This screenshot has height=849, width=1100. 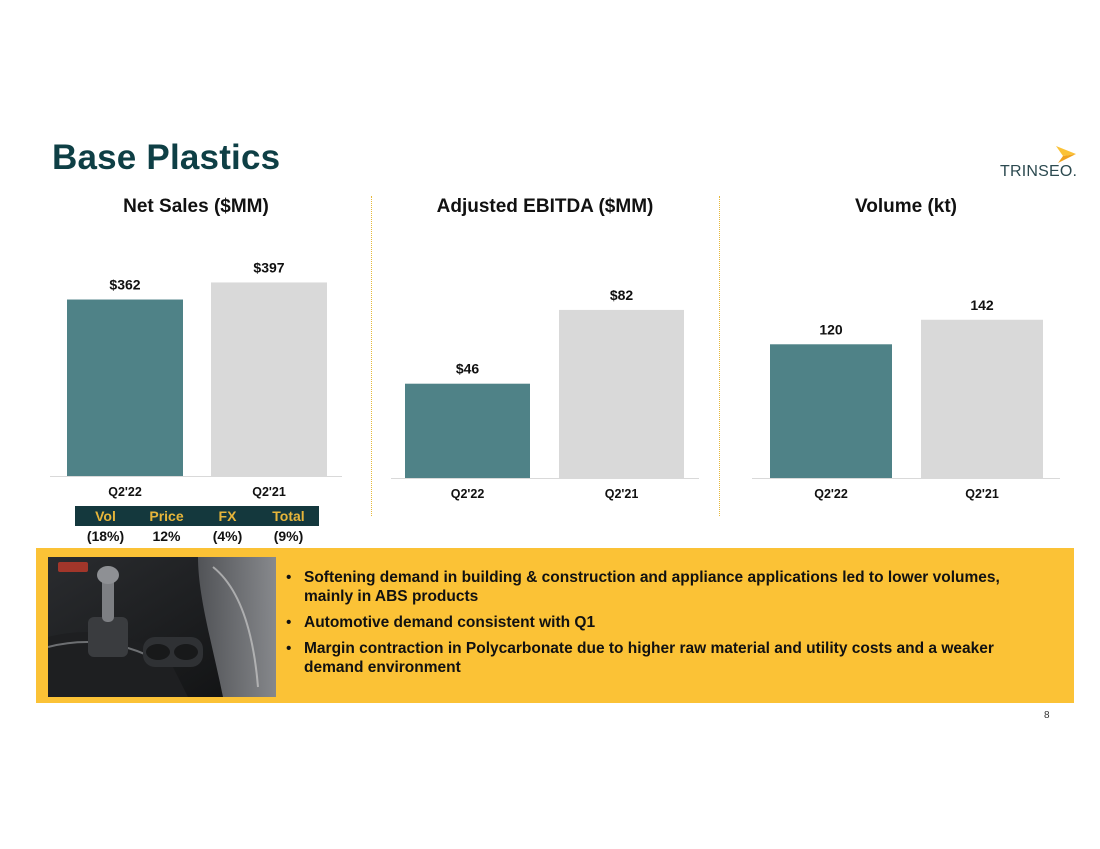 What do you see at coordinates (545, 206) in the screenshot?
I see `chart-title: Adjusted EBITDA ($MM)` at bounding box center [545, 206].